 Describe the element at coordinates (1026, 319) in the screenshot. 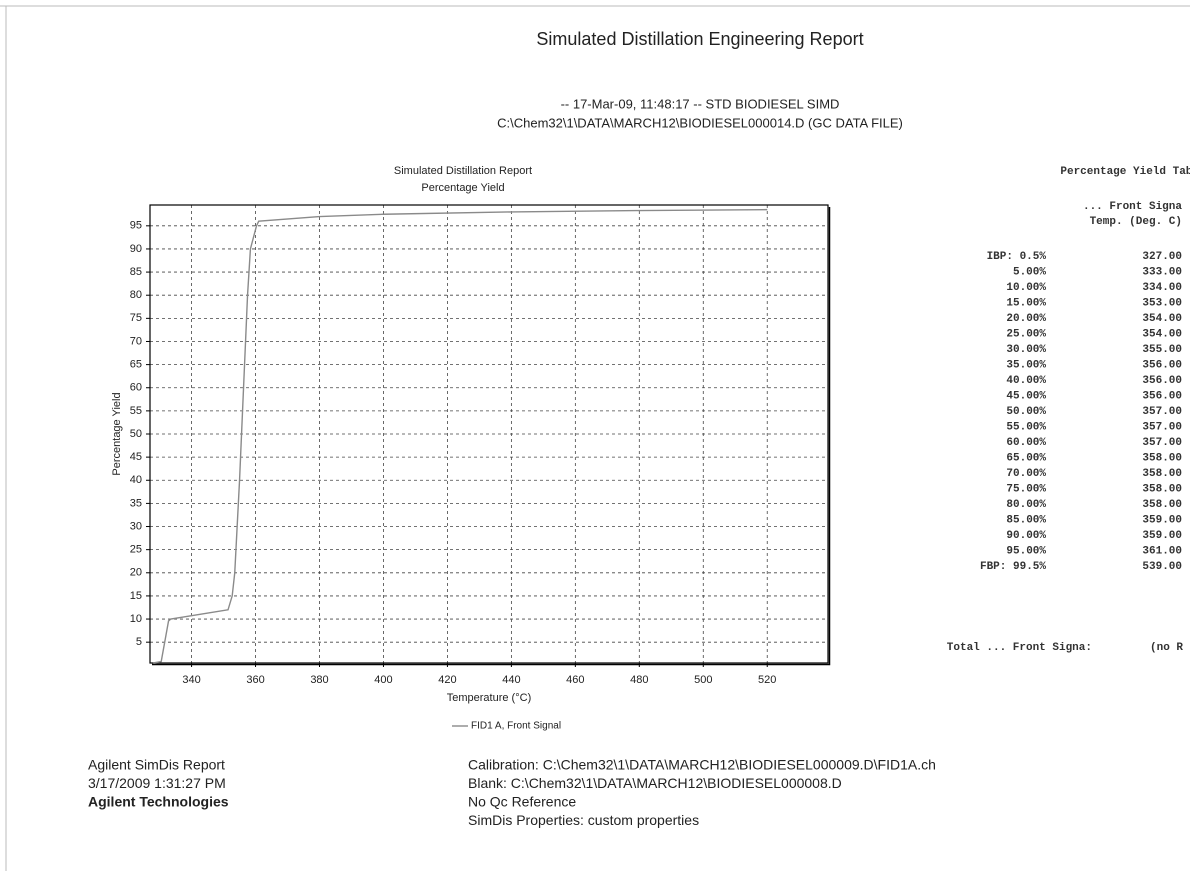

I see `row-label: 20.00%` at that location.